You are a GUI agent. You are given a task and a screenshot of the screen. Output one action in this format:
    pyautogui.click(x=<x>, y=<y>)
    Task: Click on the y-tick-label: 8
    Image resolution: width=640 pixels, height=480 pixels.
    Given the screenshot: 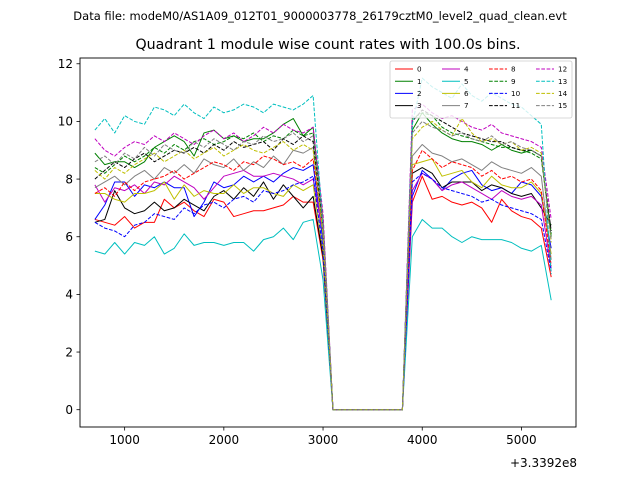 What is the action you would take?
    pyautogui.click(x=69, y=179)
    